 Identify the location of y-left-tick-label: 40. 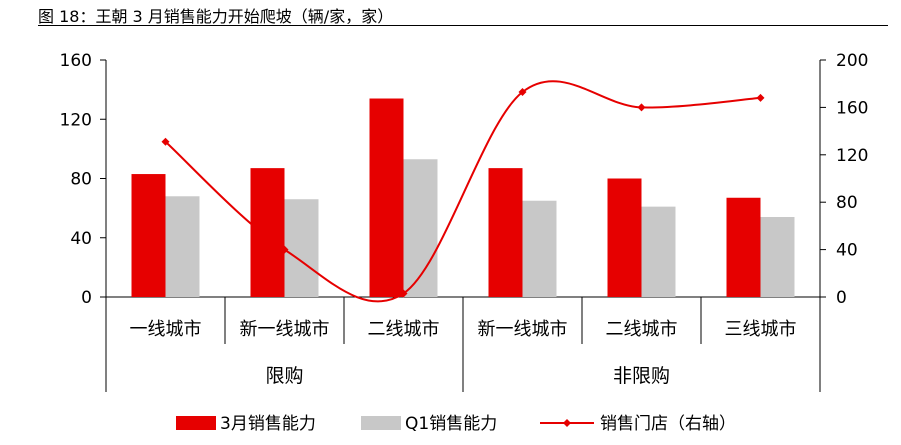
(81, 239).